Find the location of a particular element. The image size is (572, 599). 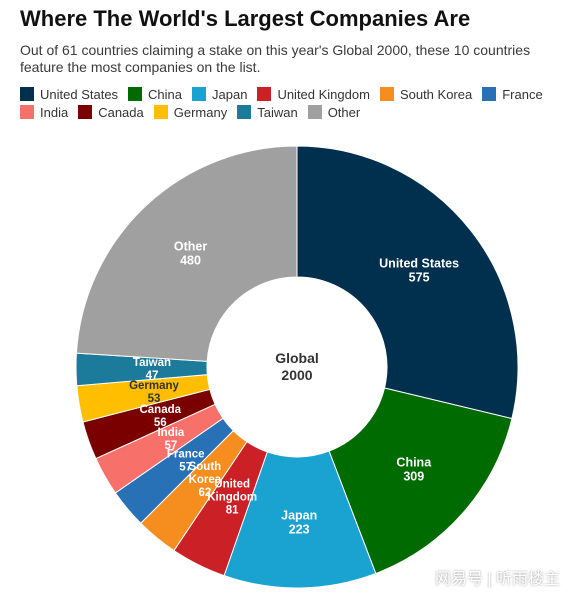

legend-label: Japan is located at coordinates (230, 94).